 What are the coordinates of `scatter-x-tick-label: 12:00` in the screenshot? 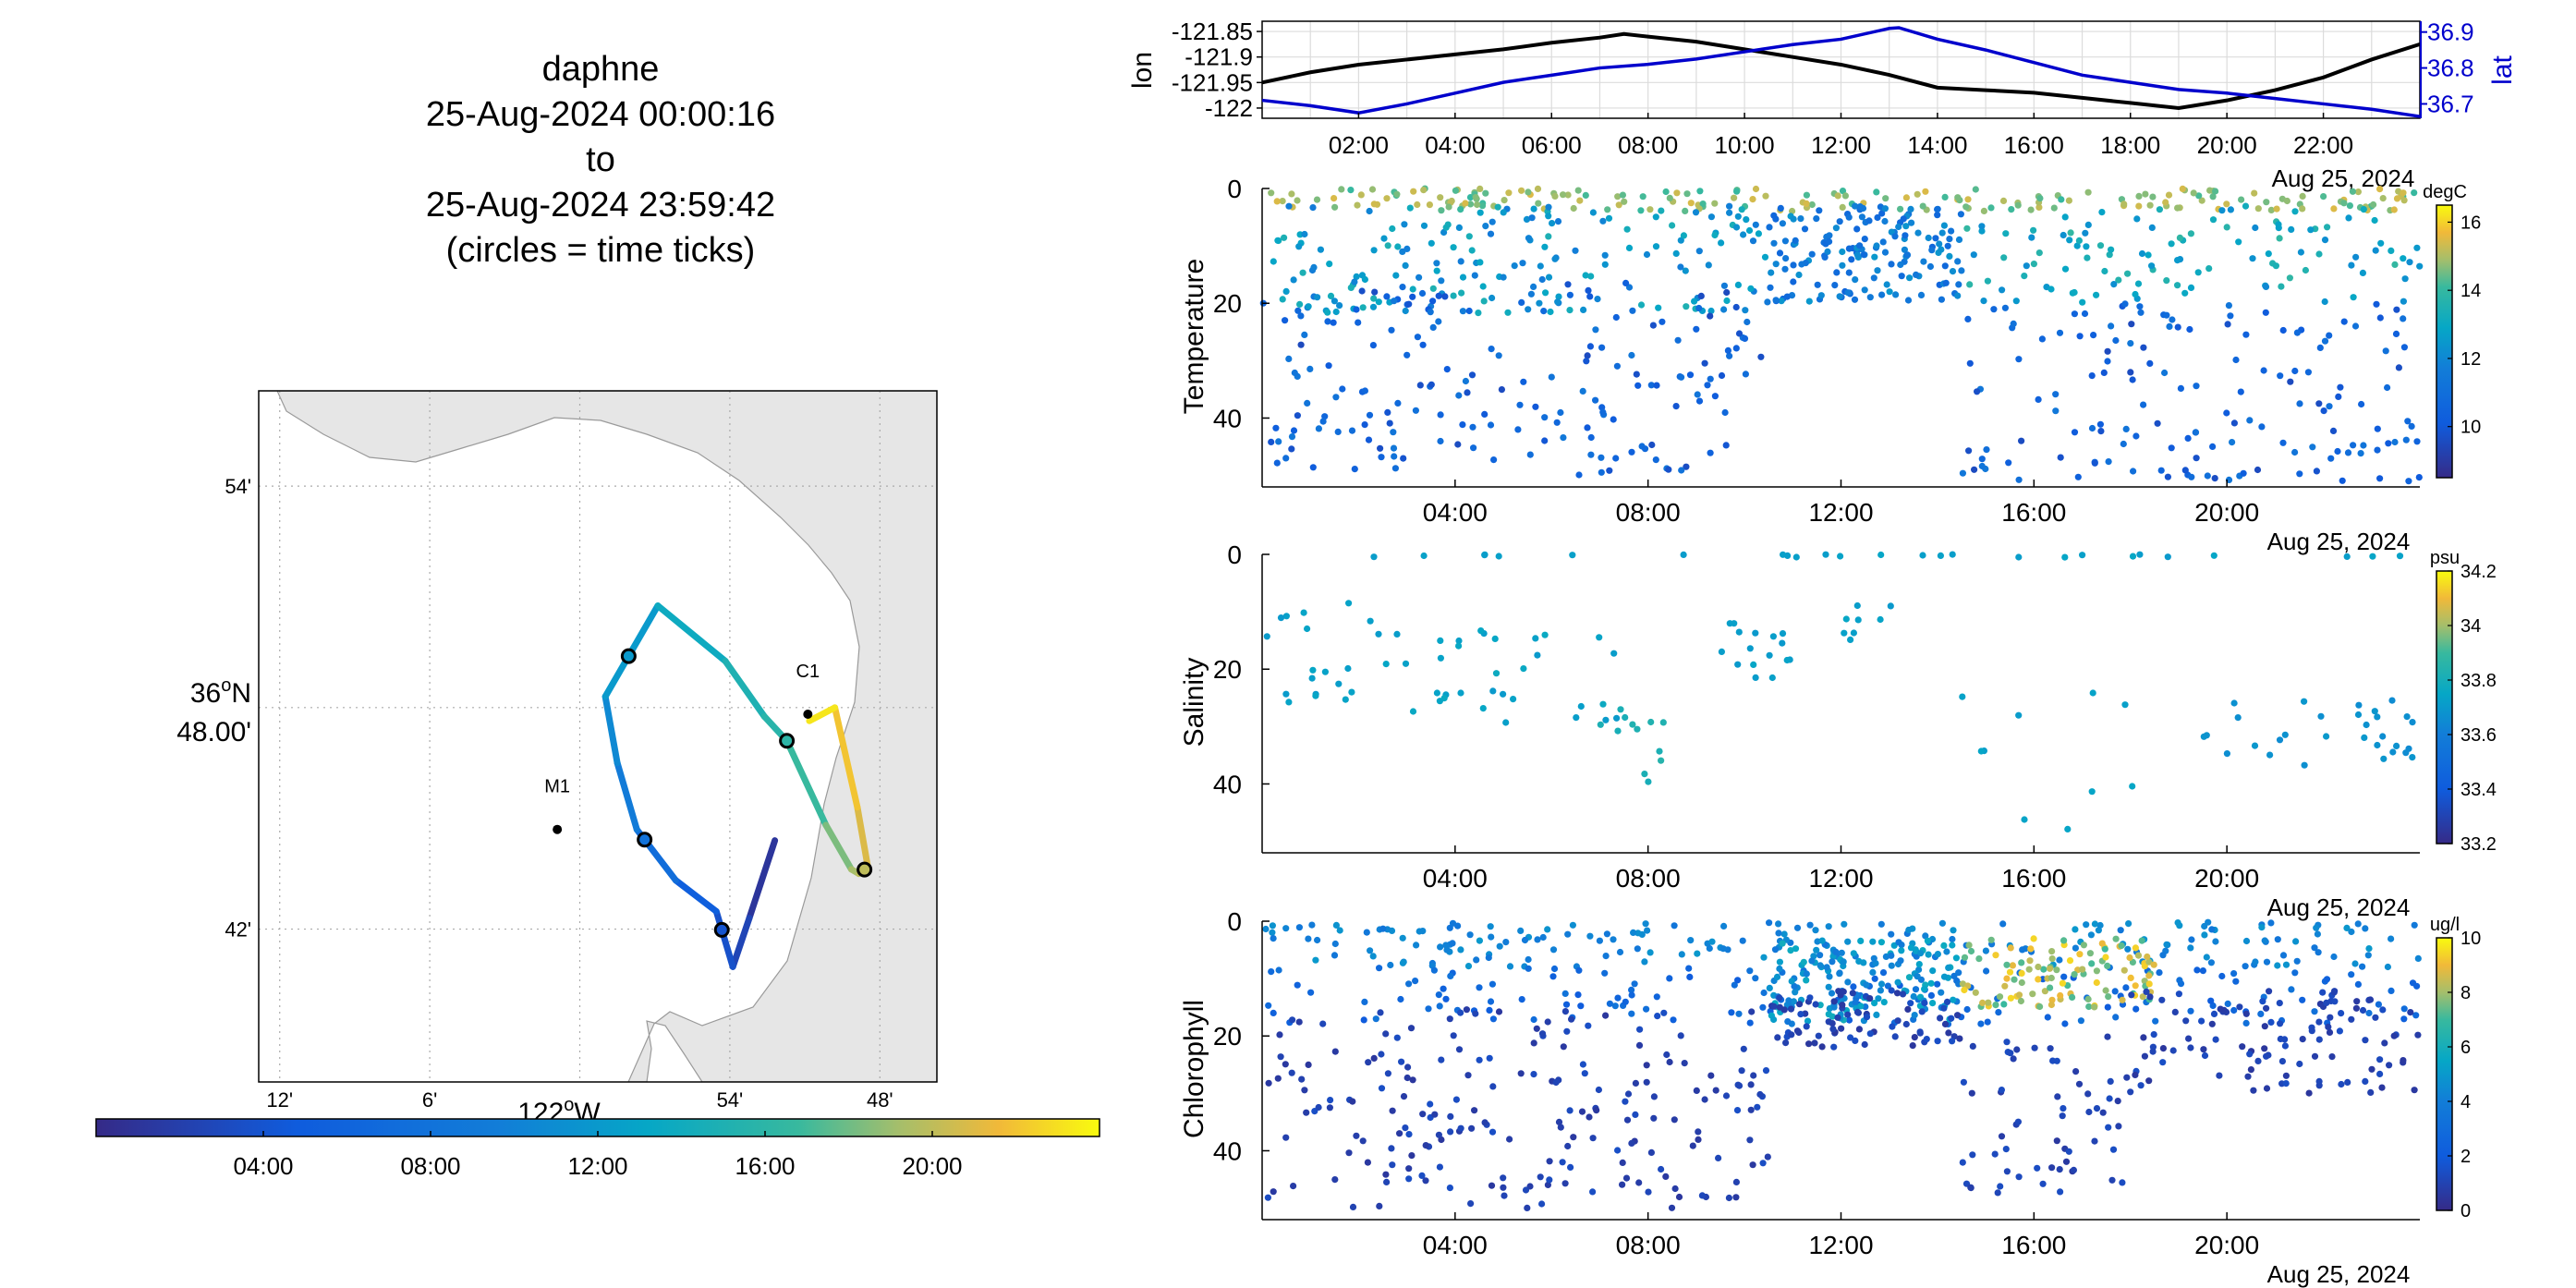 It's located at (1840, 512).